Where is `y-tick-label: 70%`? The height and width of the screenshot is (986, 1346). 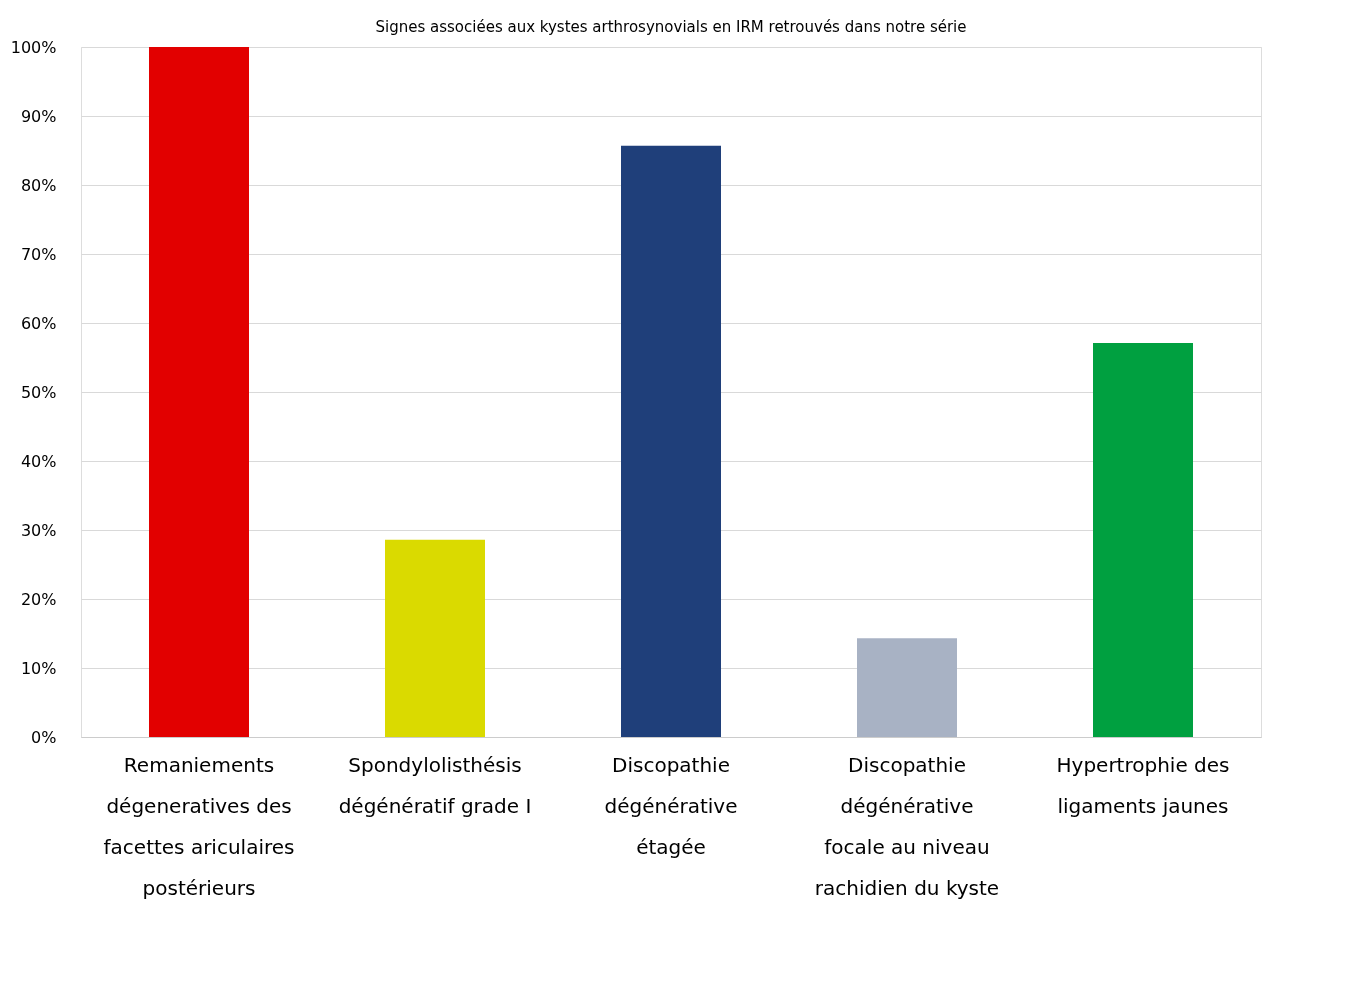
y-tick-label: 70% is located at coordinates (38, 254).